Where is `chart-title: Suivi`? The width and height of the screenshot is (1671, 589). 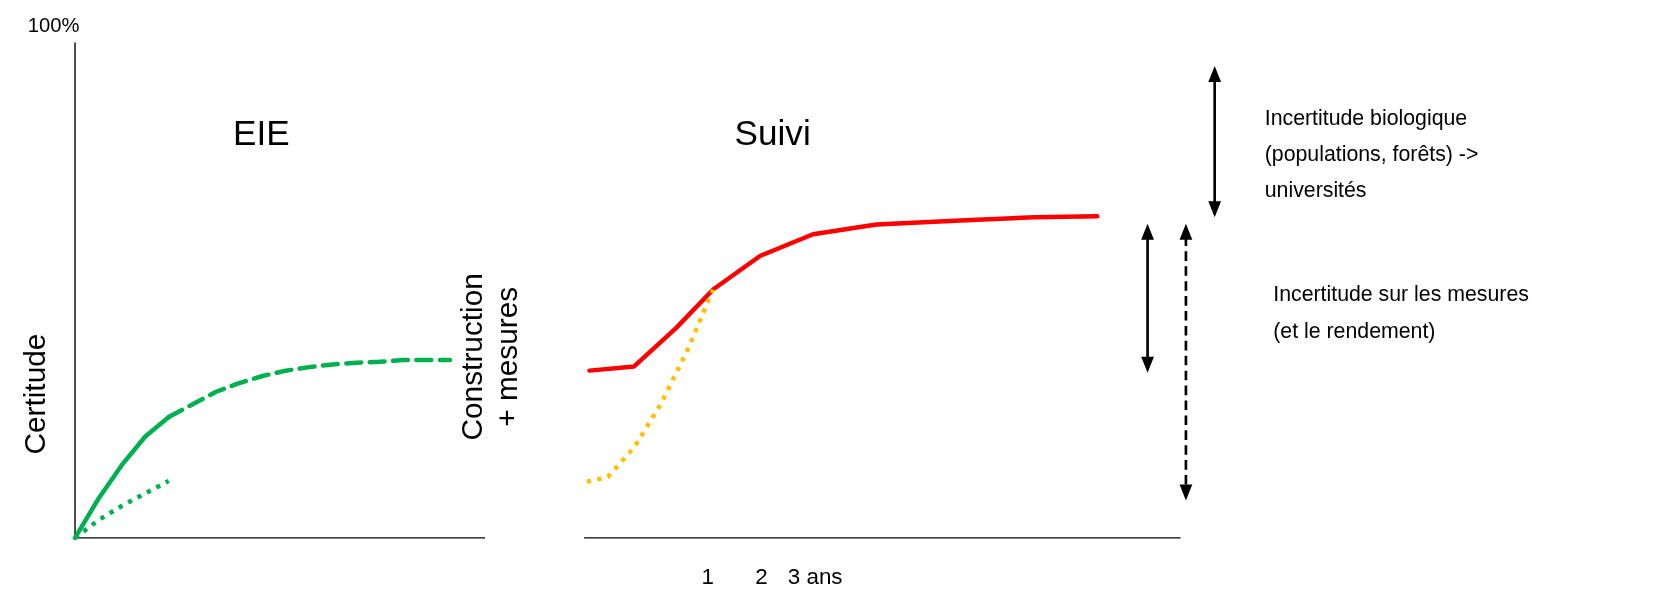
chart-title: Suivi is located at coordinates (772, 132).